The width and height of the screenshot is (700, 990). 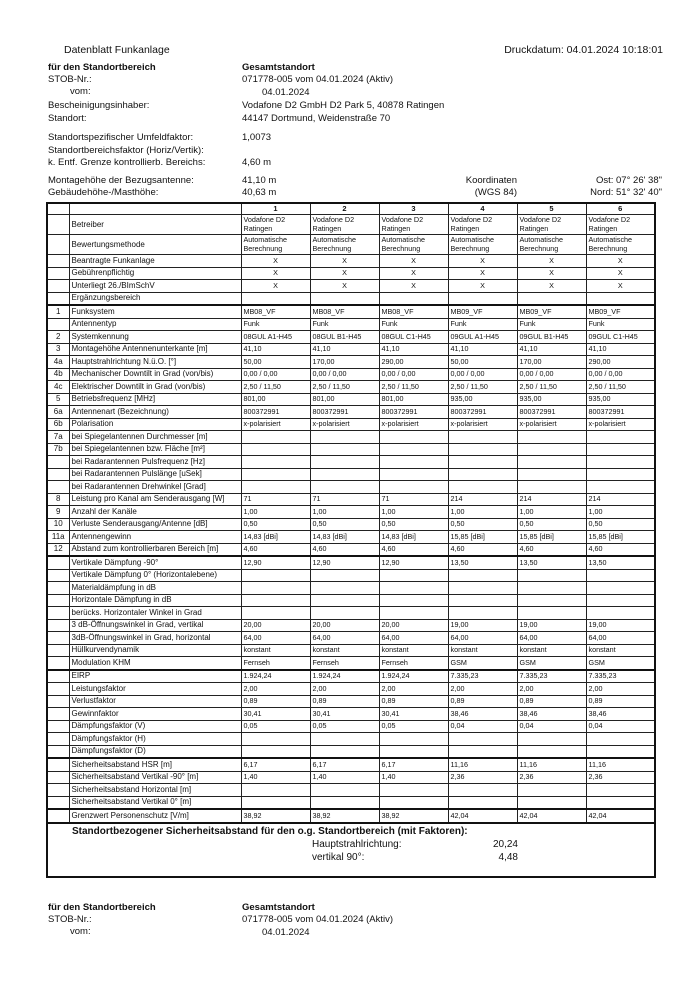 What do you see at coordinates (338, 857) in the screenshot?
I see `vertical-label: vertikal 90°:` at bounding box center [338, 857].